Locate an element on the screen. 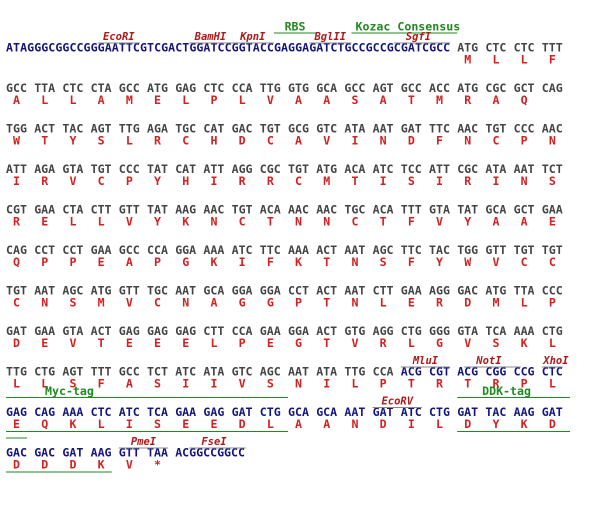 This screenshot has height=529, width=600. codon: TAC is located at coordinates (72, 129).